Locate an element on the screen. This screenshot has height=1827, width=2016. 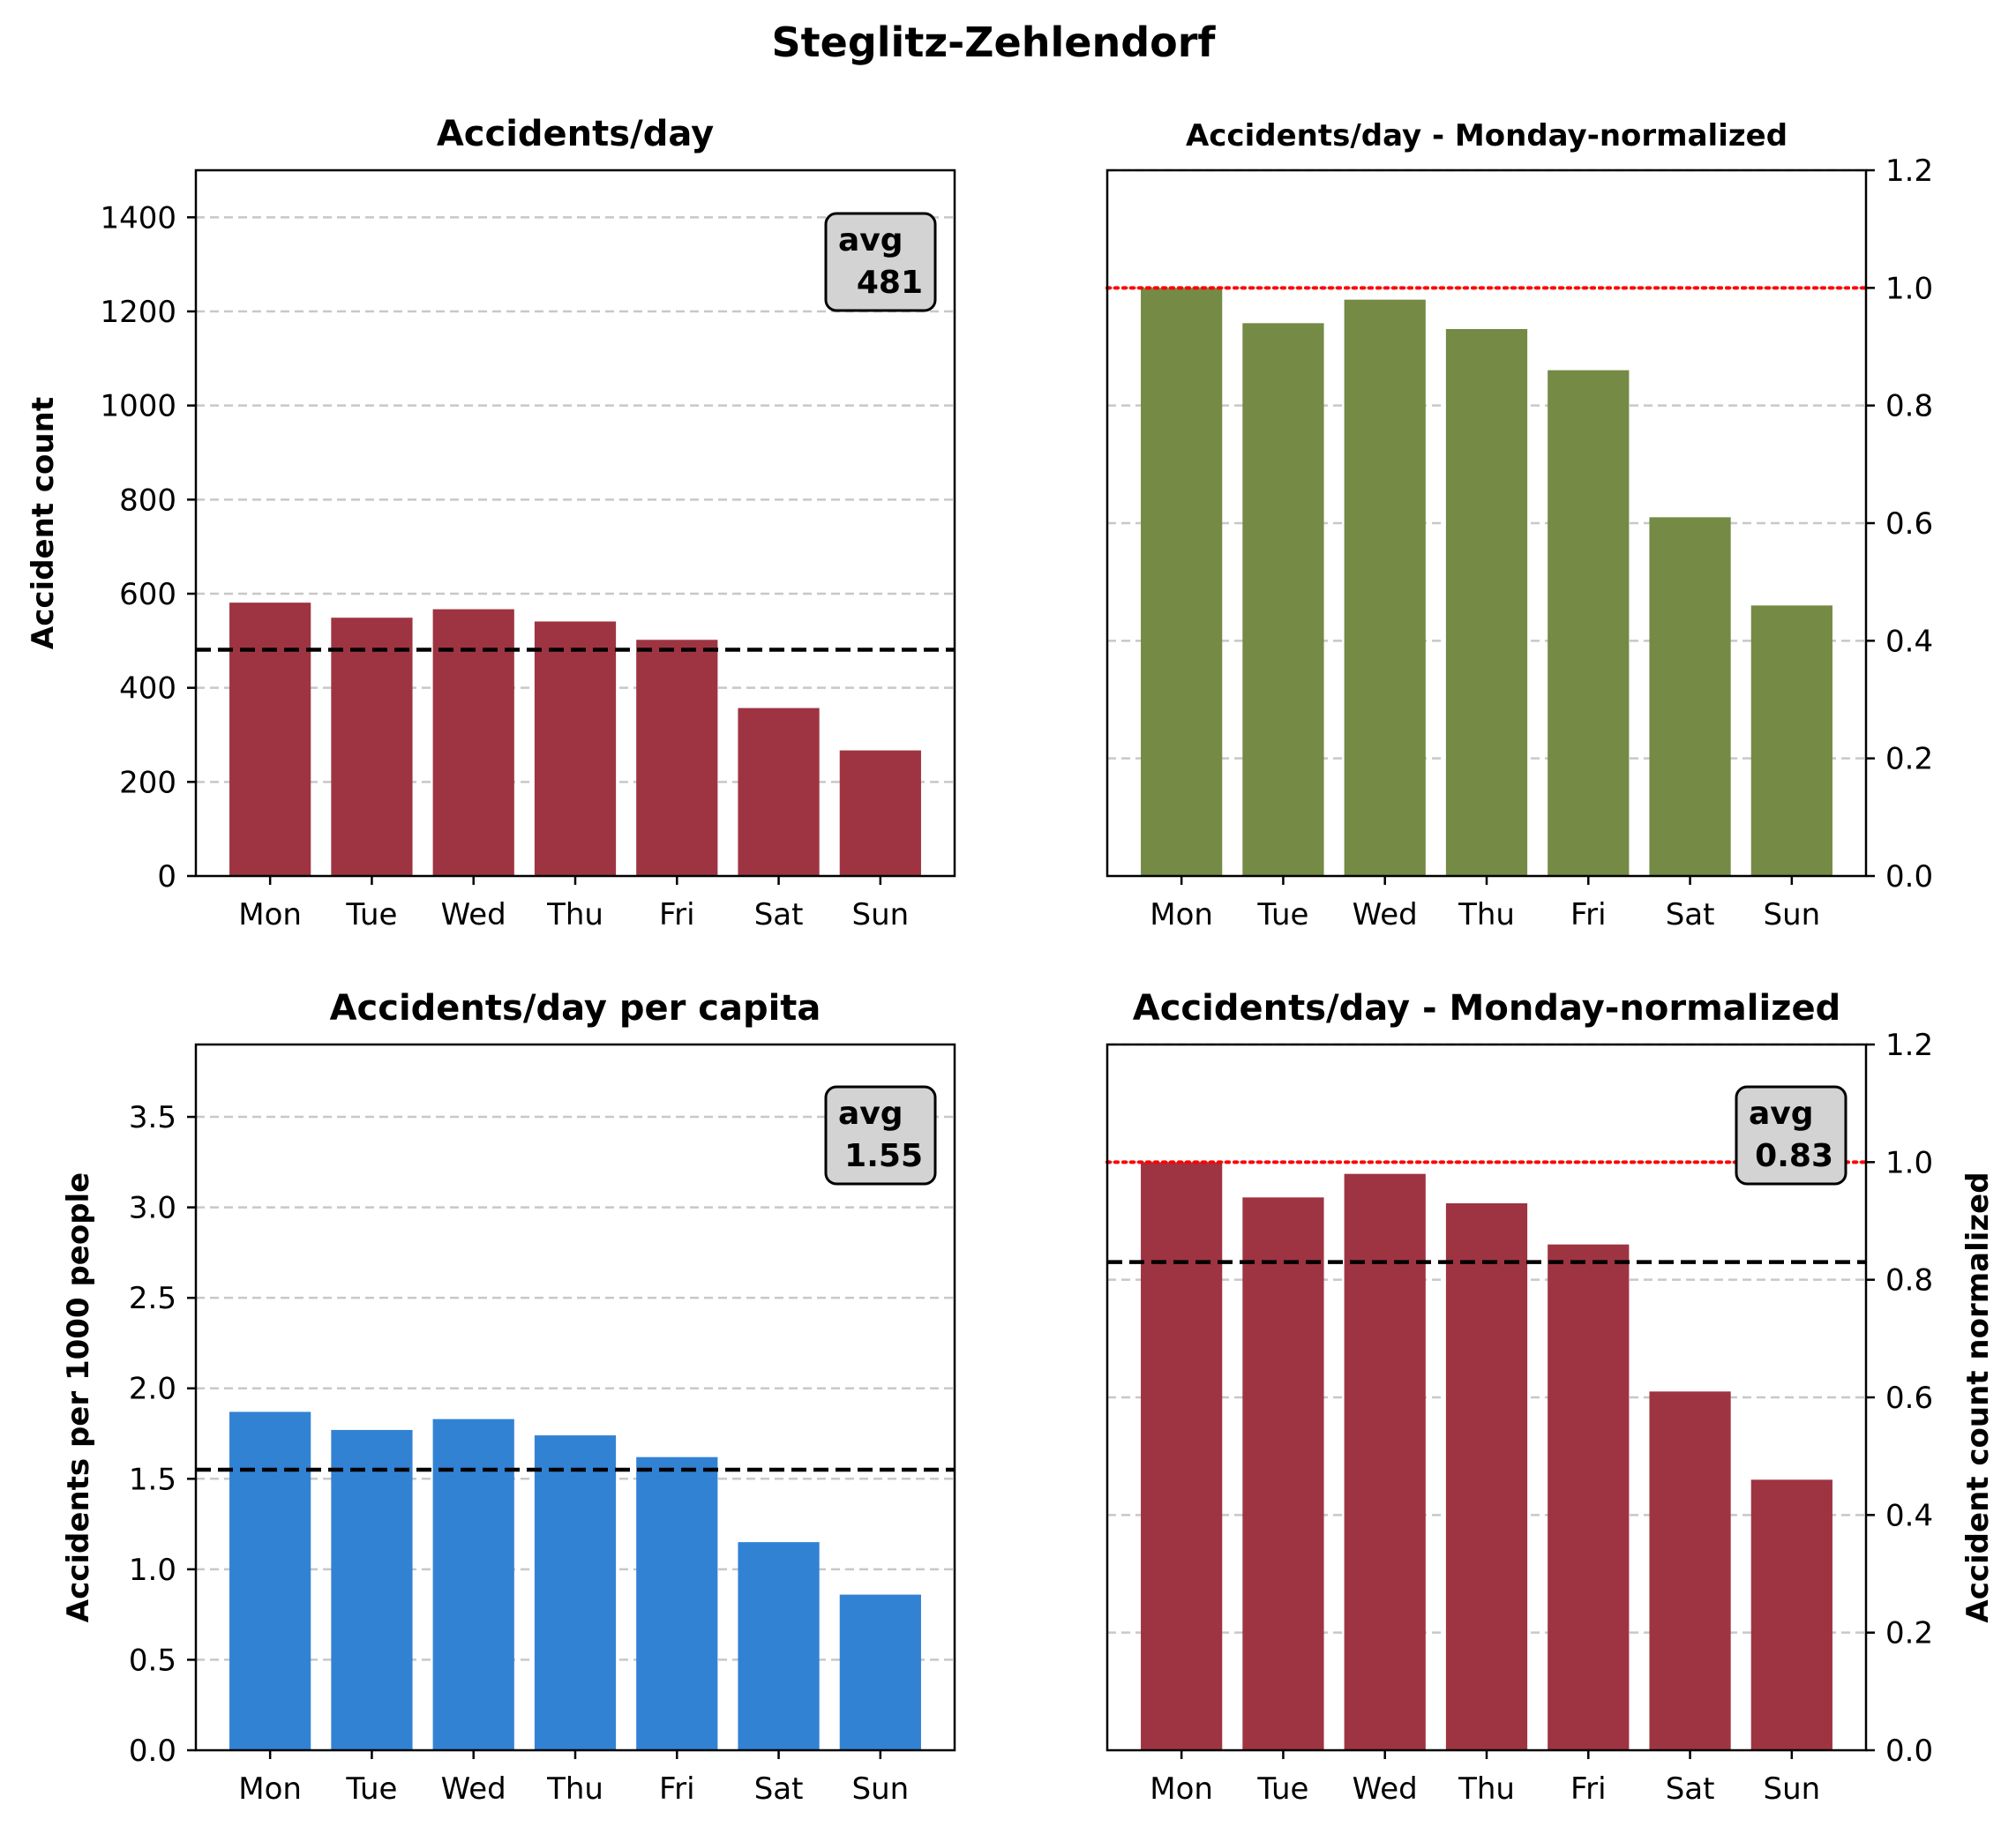
y-tick-label: 3.5 is located at coordinates (153, 1117).